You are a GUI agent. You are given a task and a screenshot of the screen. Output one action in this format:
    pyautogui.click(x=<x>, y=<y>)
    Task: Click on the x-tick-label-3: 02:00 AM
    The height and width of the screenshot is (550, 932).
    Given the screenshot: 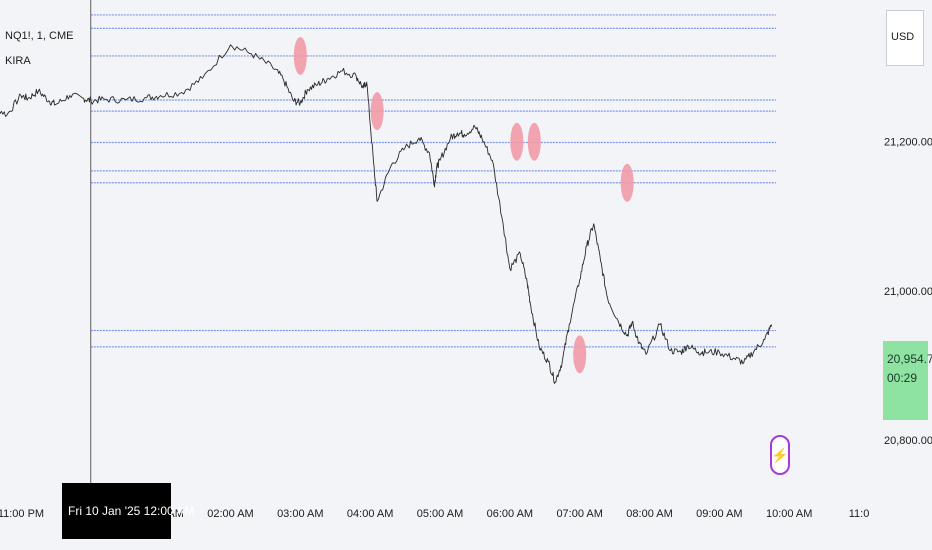 What is the action you would take?
    pyautogui.click(x=230, y=514)
    